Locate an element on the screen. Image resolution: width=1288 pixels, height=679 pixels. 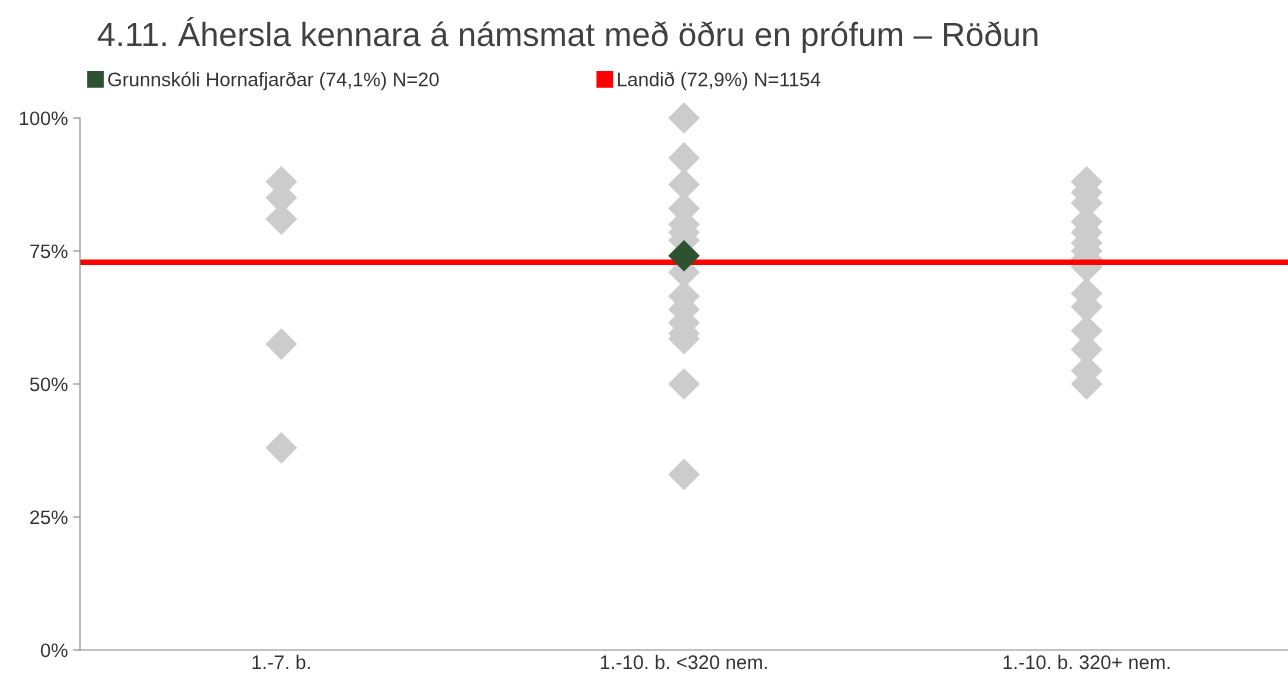
chart-title: 4.11. Áhersla kennara á námsmat með öðru en prófum – Röðun is located at coordinates (567, 35).